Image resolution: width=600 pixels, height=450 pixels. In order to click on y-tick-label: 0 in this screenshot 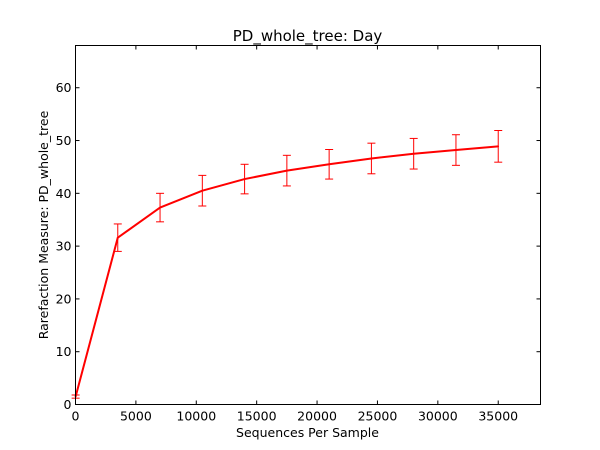, I will do `click(68, 404)`.